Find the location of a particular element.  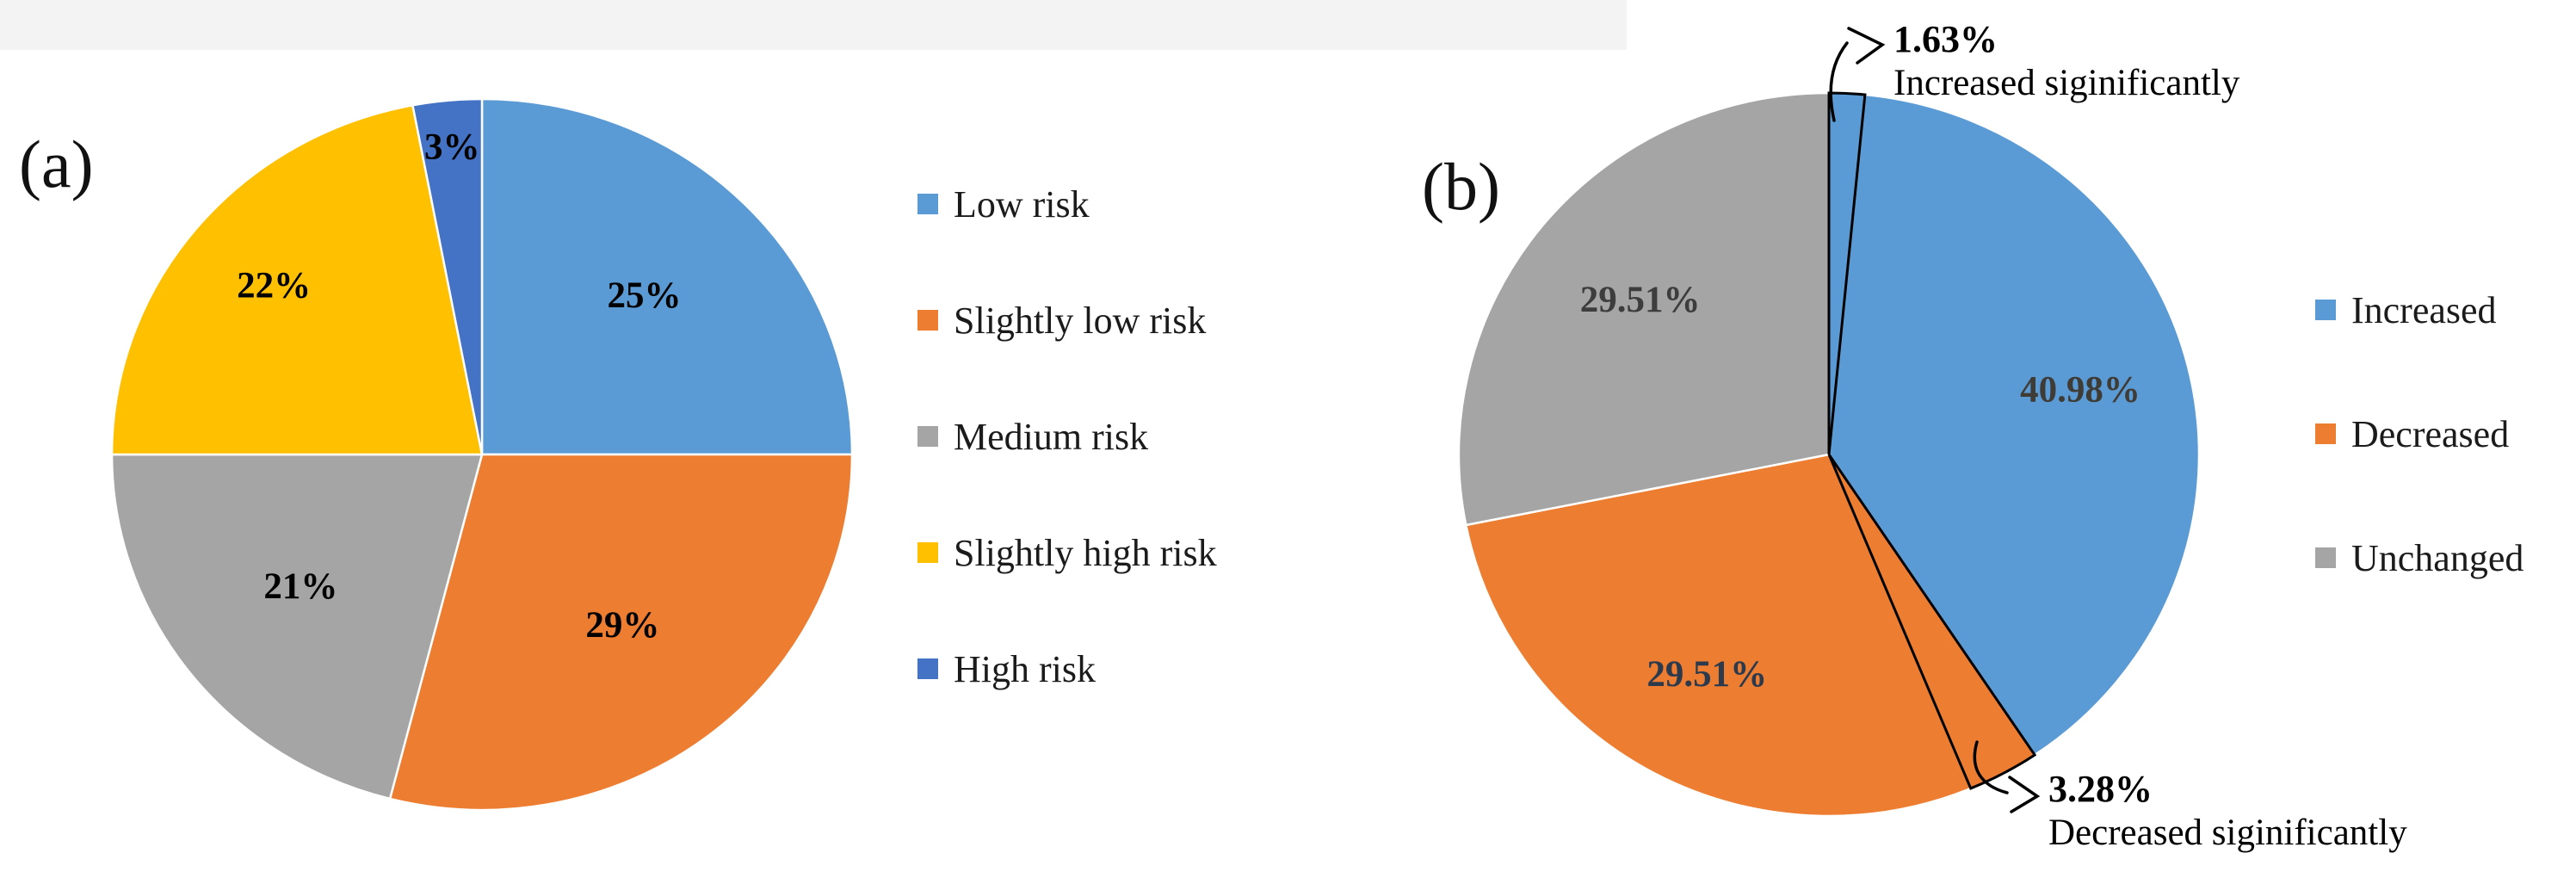

legend-label: Decreased is located at coordinates (2430, 434).